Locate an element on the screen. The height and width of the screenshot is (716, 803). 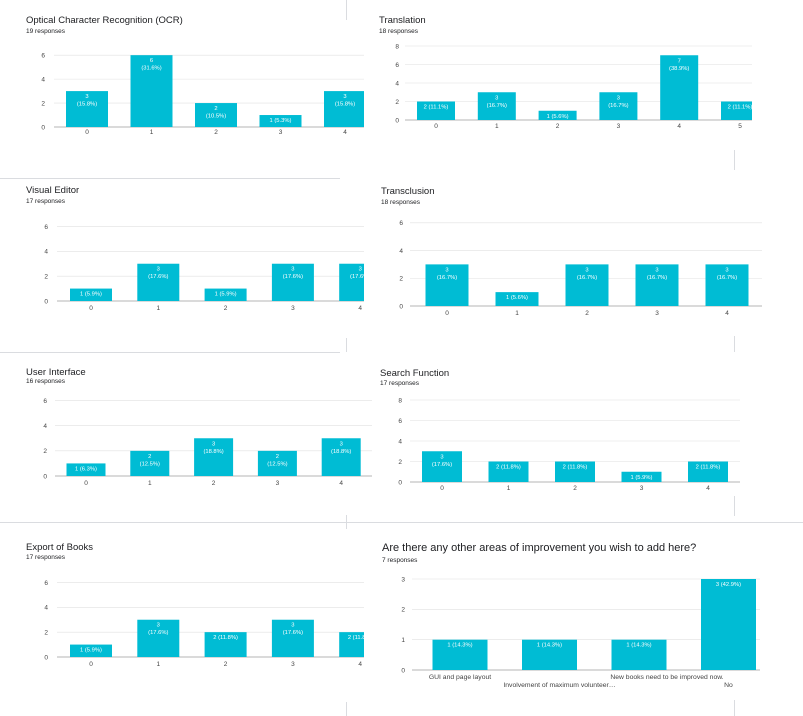
data-label: 6 is located at coordinates (151, 61).